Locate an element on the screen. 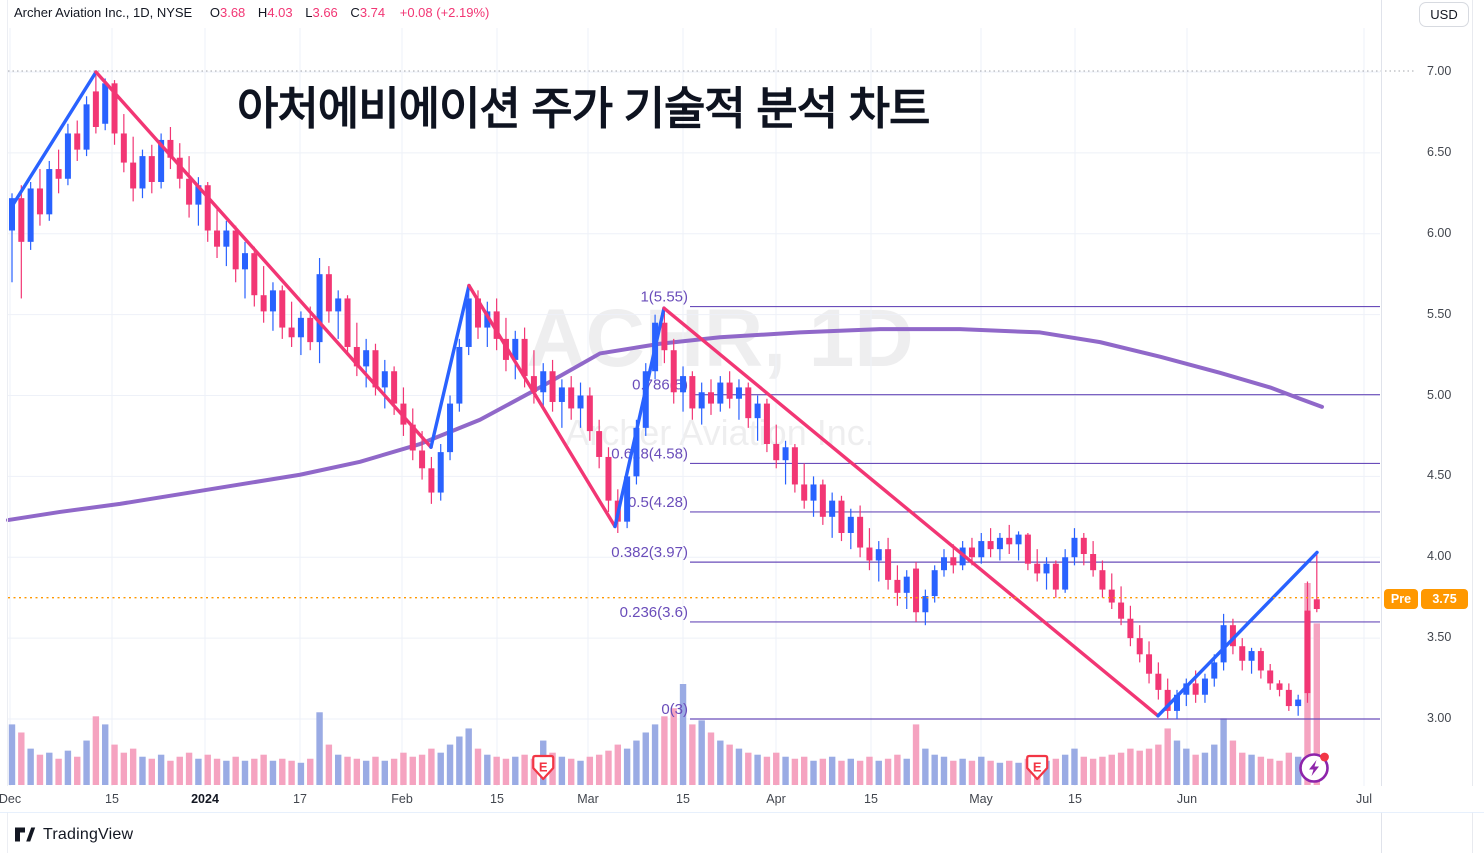 The image size is (1484, 853). fib-level-label: 0.382(3.97) is located at coordinates (649, 552).